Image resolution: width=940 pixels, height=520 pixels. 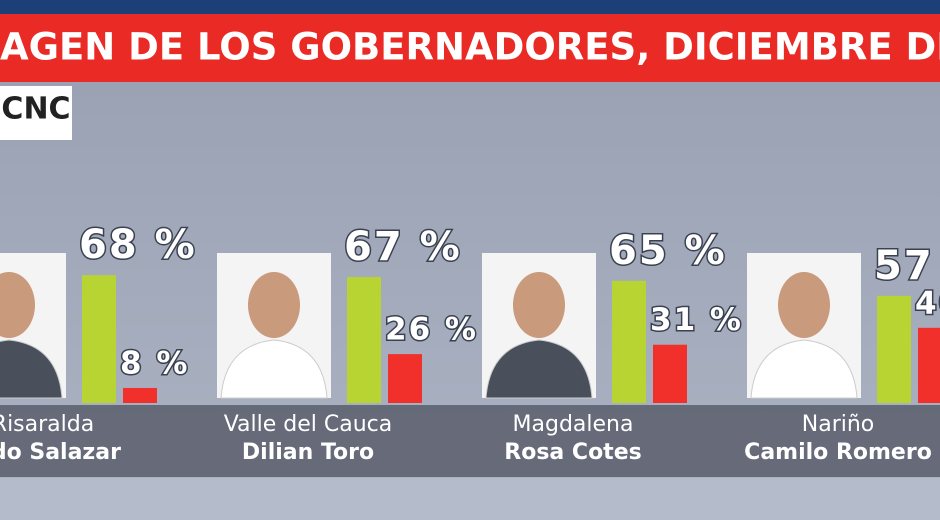 I want to click on region-name: Risaralda, so click(x=47, y=424).